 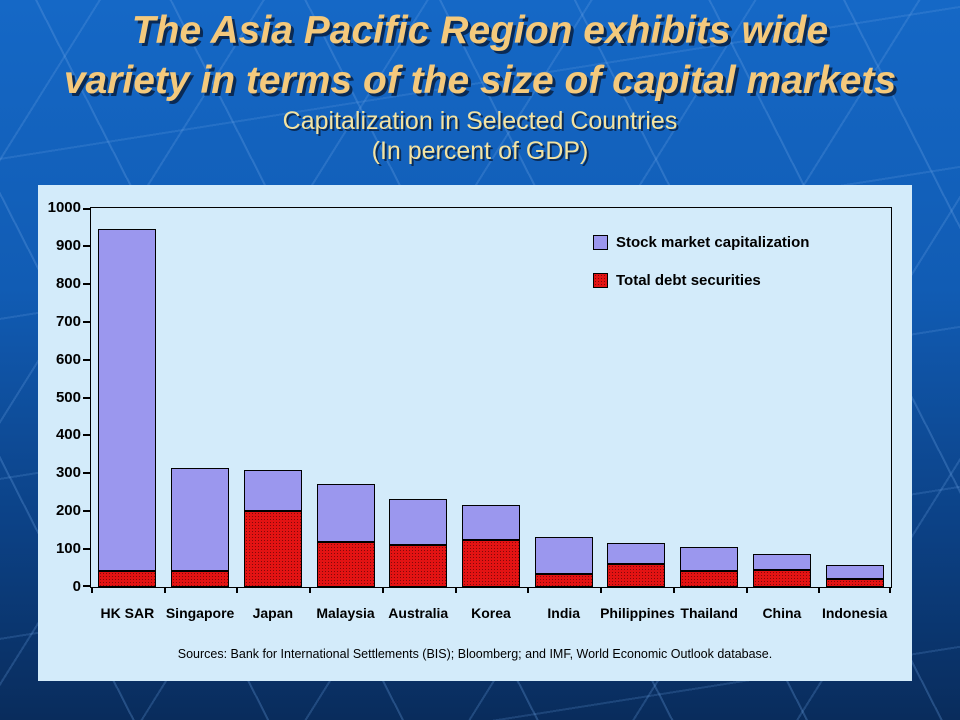 I want to click on y-axis-tick-label: 300, so click(x=68, y=473).